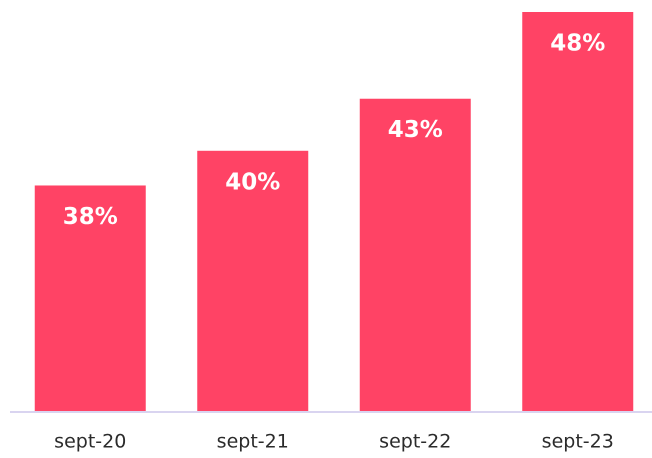  Describe the element at coordinates (577, 44) in the screenshot. I see `value-label: 48%` at that location.